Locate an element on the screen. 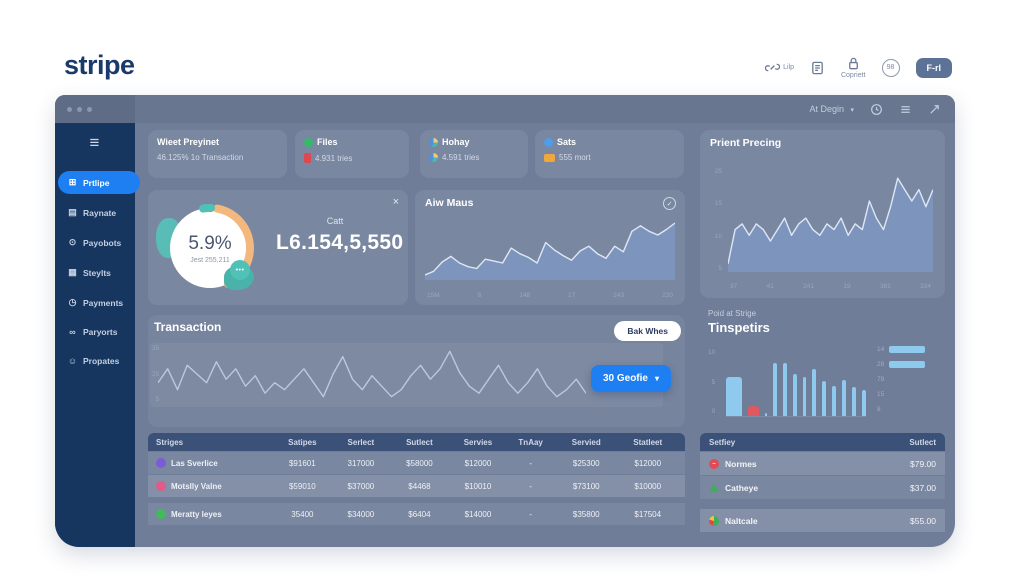 The height and width of the screenshot is (585, 1024). stat-card-files: Files 4.931 tries is located at coordinates (352, 154).